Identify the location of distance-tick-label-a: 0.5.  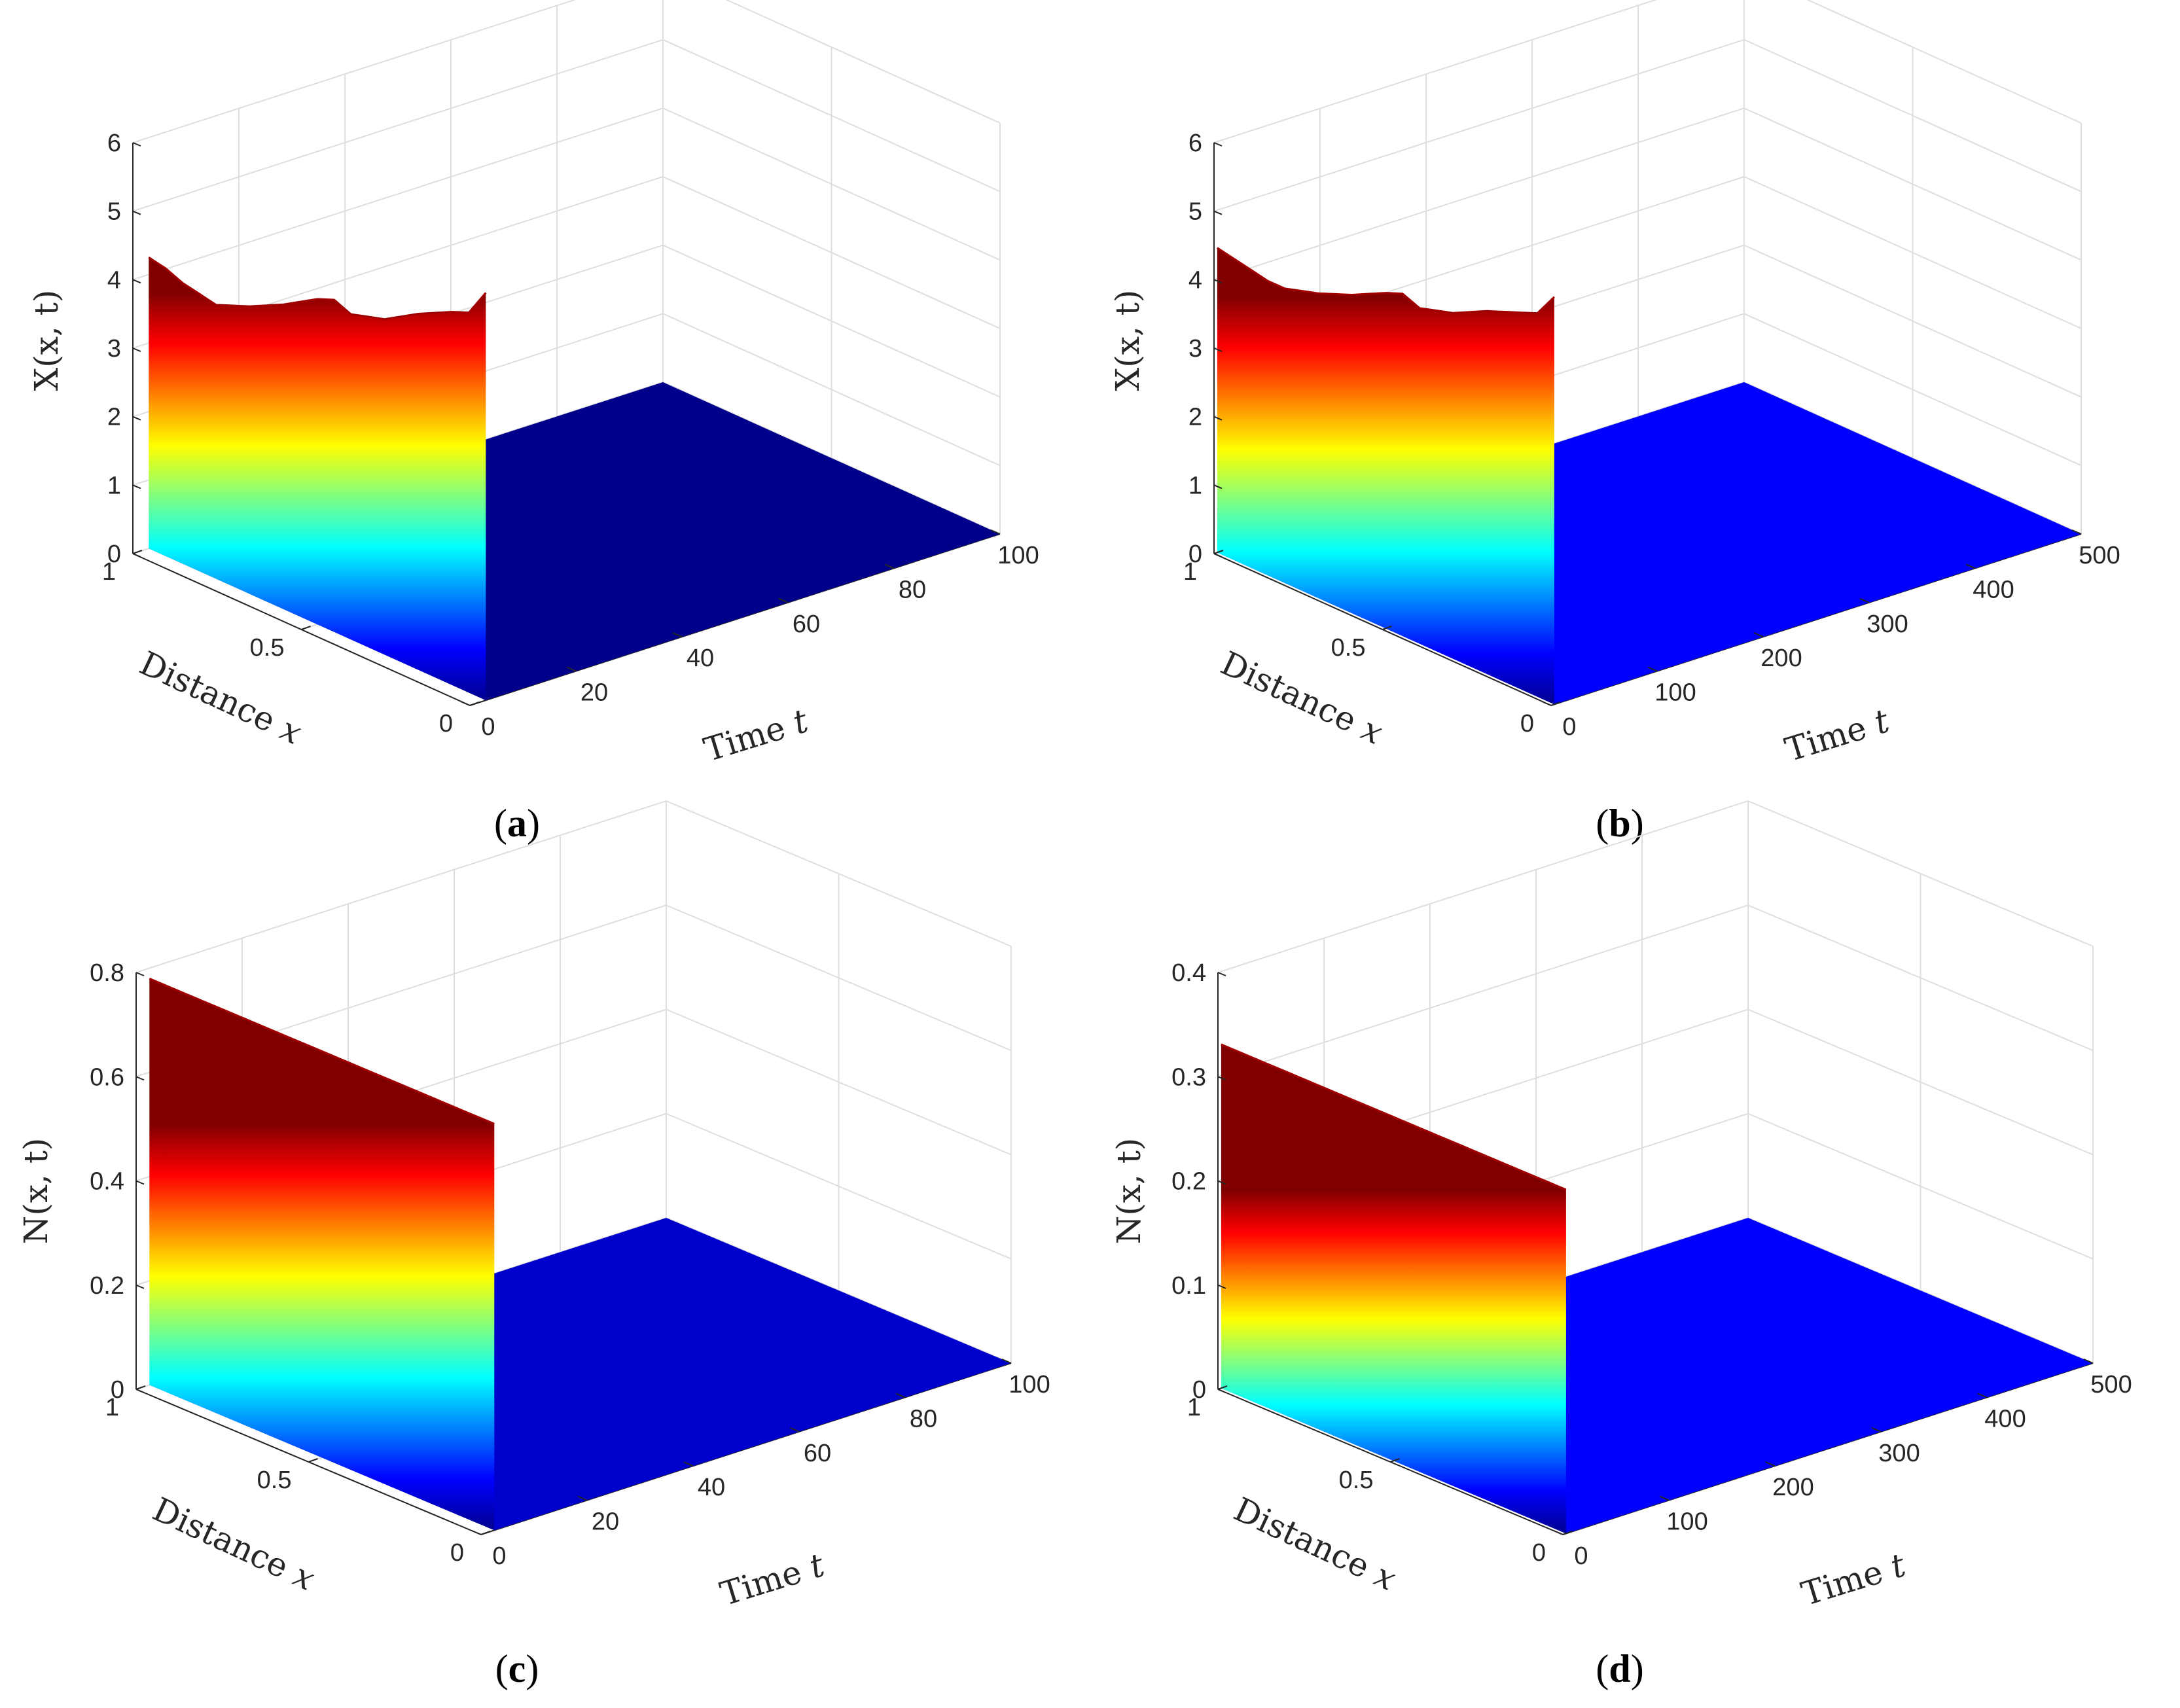
(267, 648).